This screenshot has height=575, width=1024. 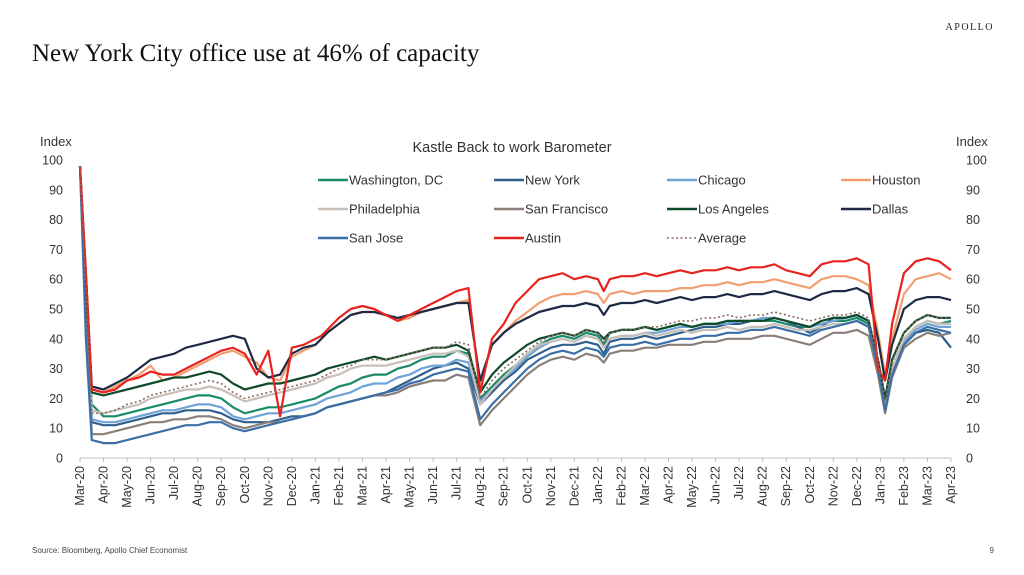 What do you see at coordinates (722, 238) in the screenshot?
I see `legend-label: Average` at bounding box center [722, 238].